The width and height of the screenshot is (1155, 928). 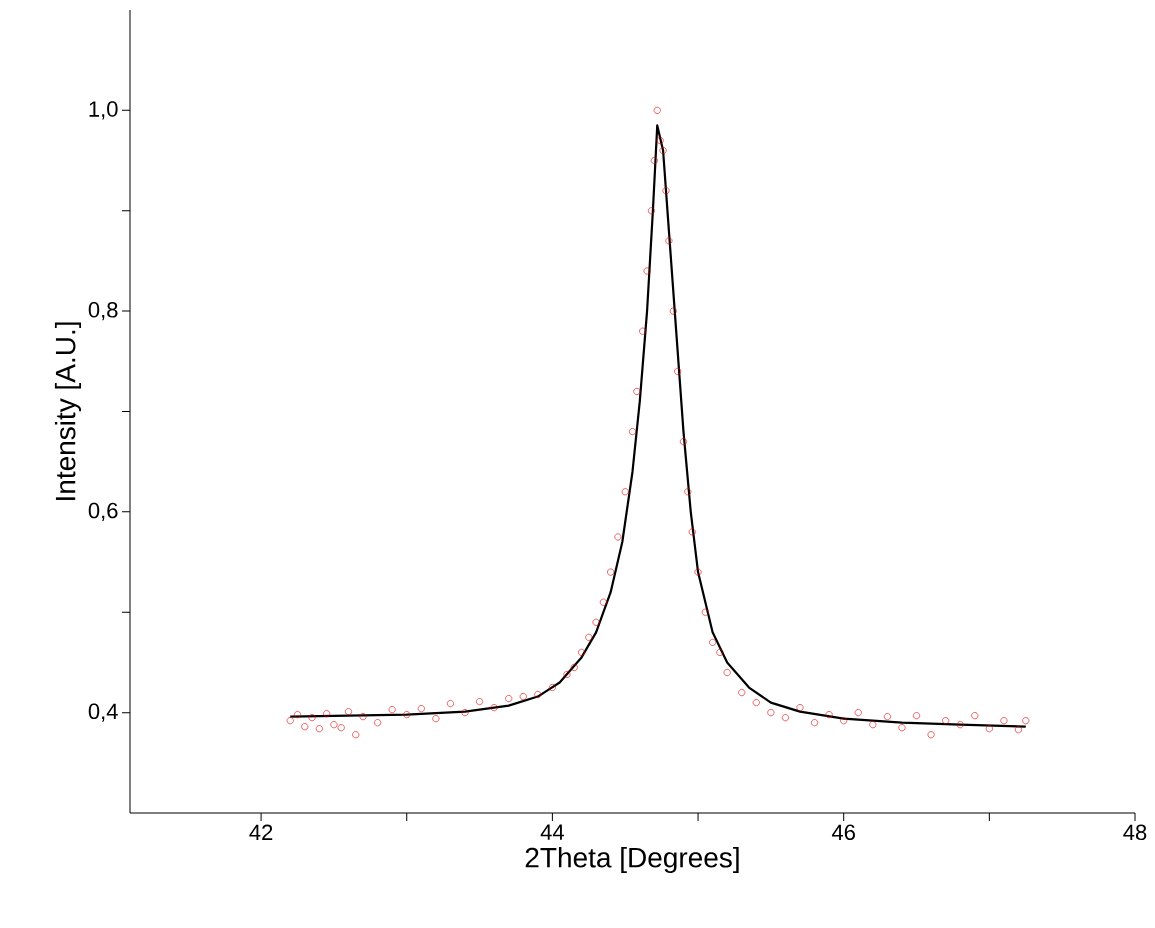 What do you see at coordinates (68, 411) in the screenshot?
I see `y-axis-title: Intensity [A.U.]` at bounding box center [68, 411].